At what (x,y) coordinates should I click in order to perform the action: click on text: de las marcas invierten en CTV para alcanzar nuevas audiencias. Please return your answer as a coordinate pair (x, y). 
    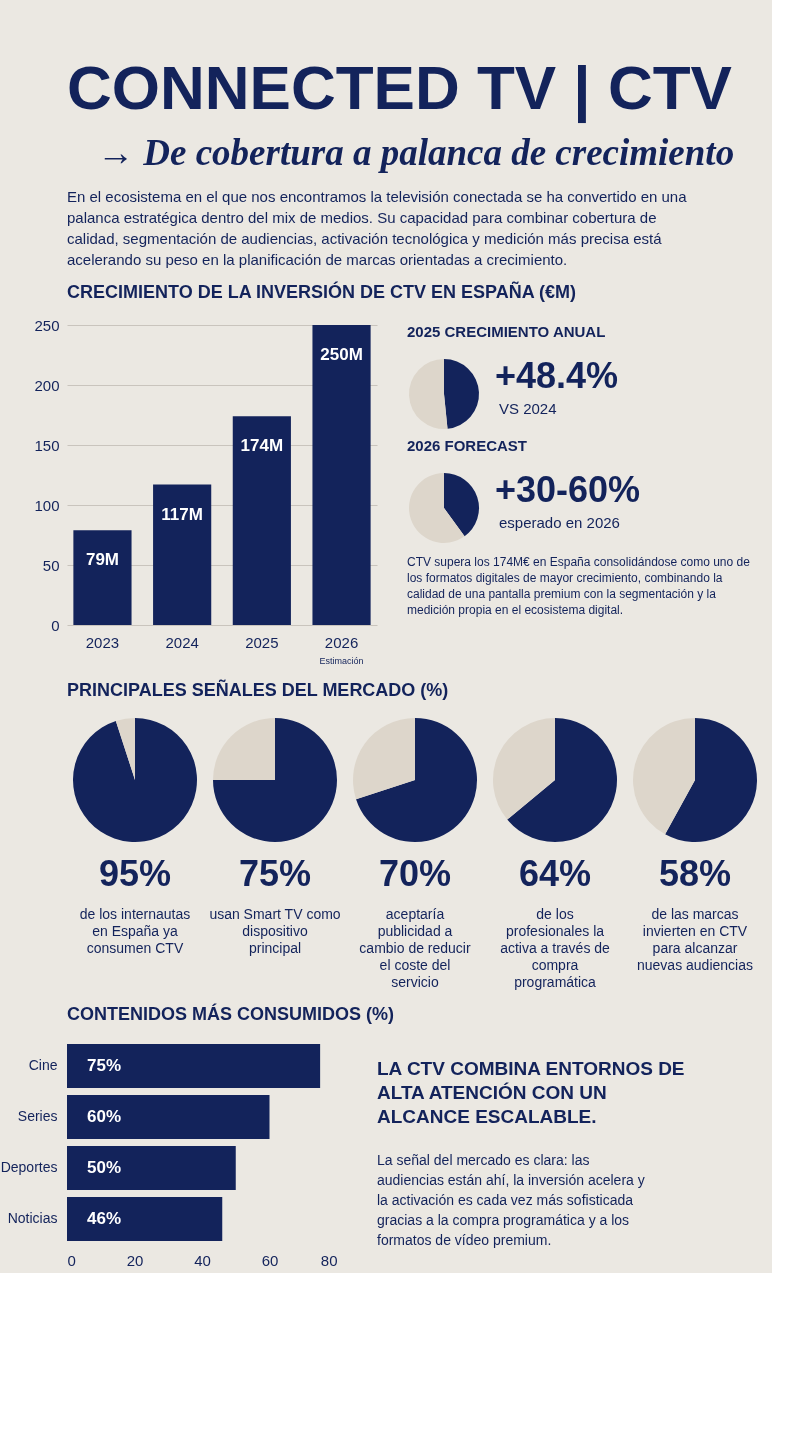
    Looking at the image, I should click on (695, 939).